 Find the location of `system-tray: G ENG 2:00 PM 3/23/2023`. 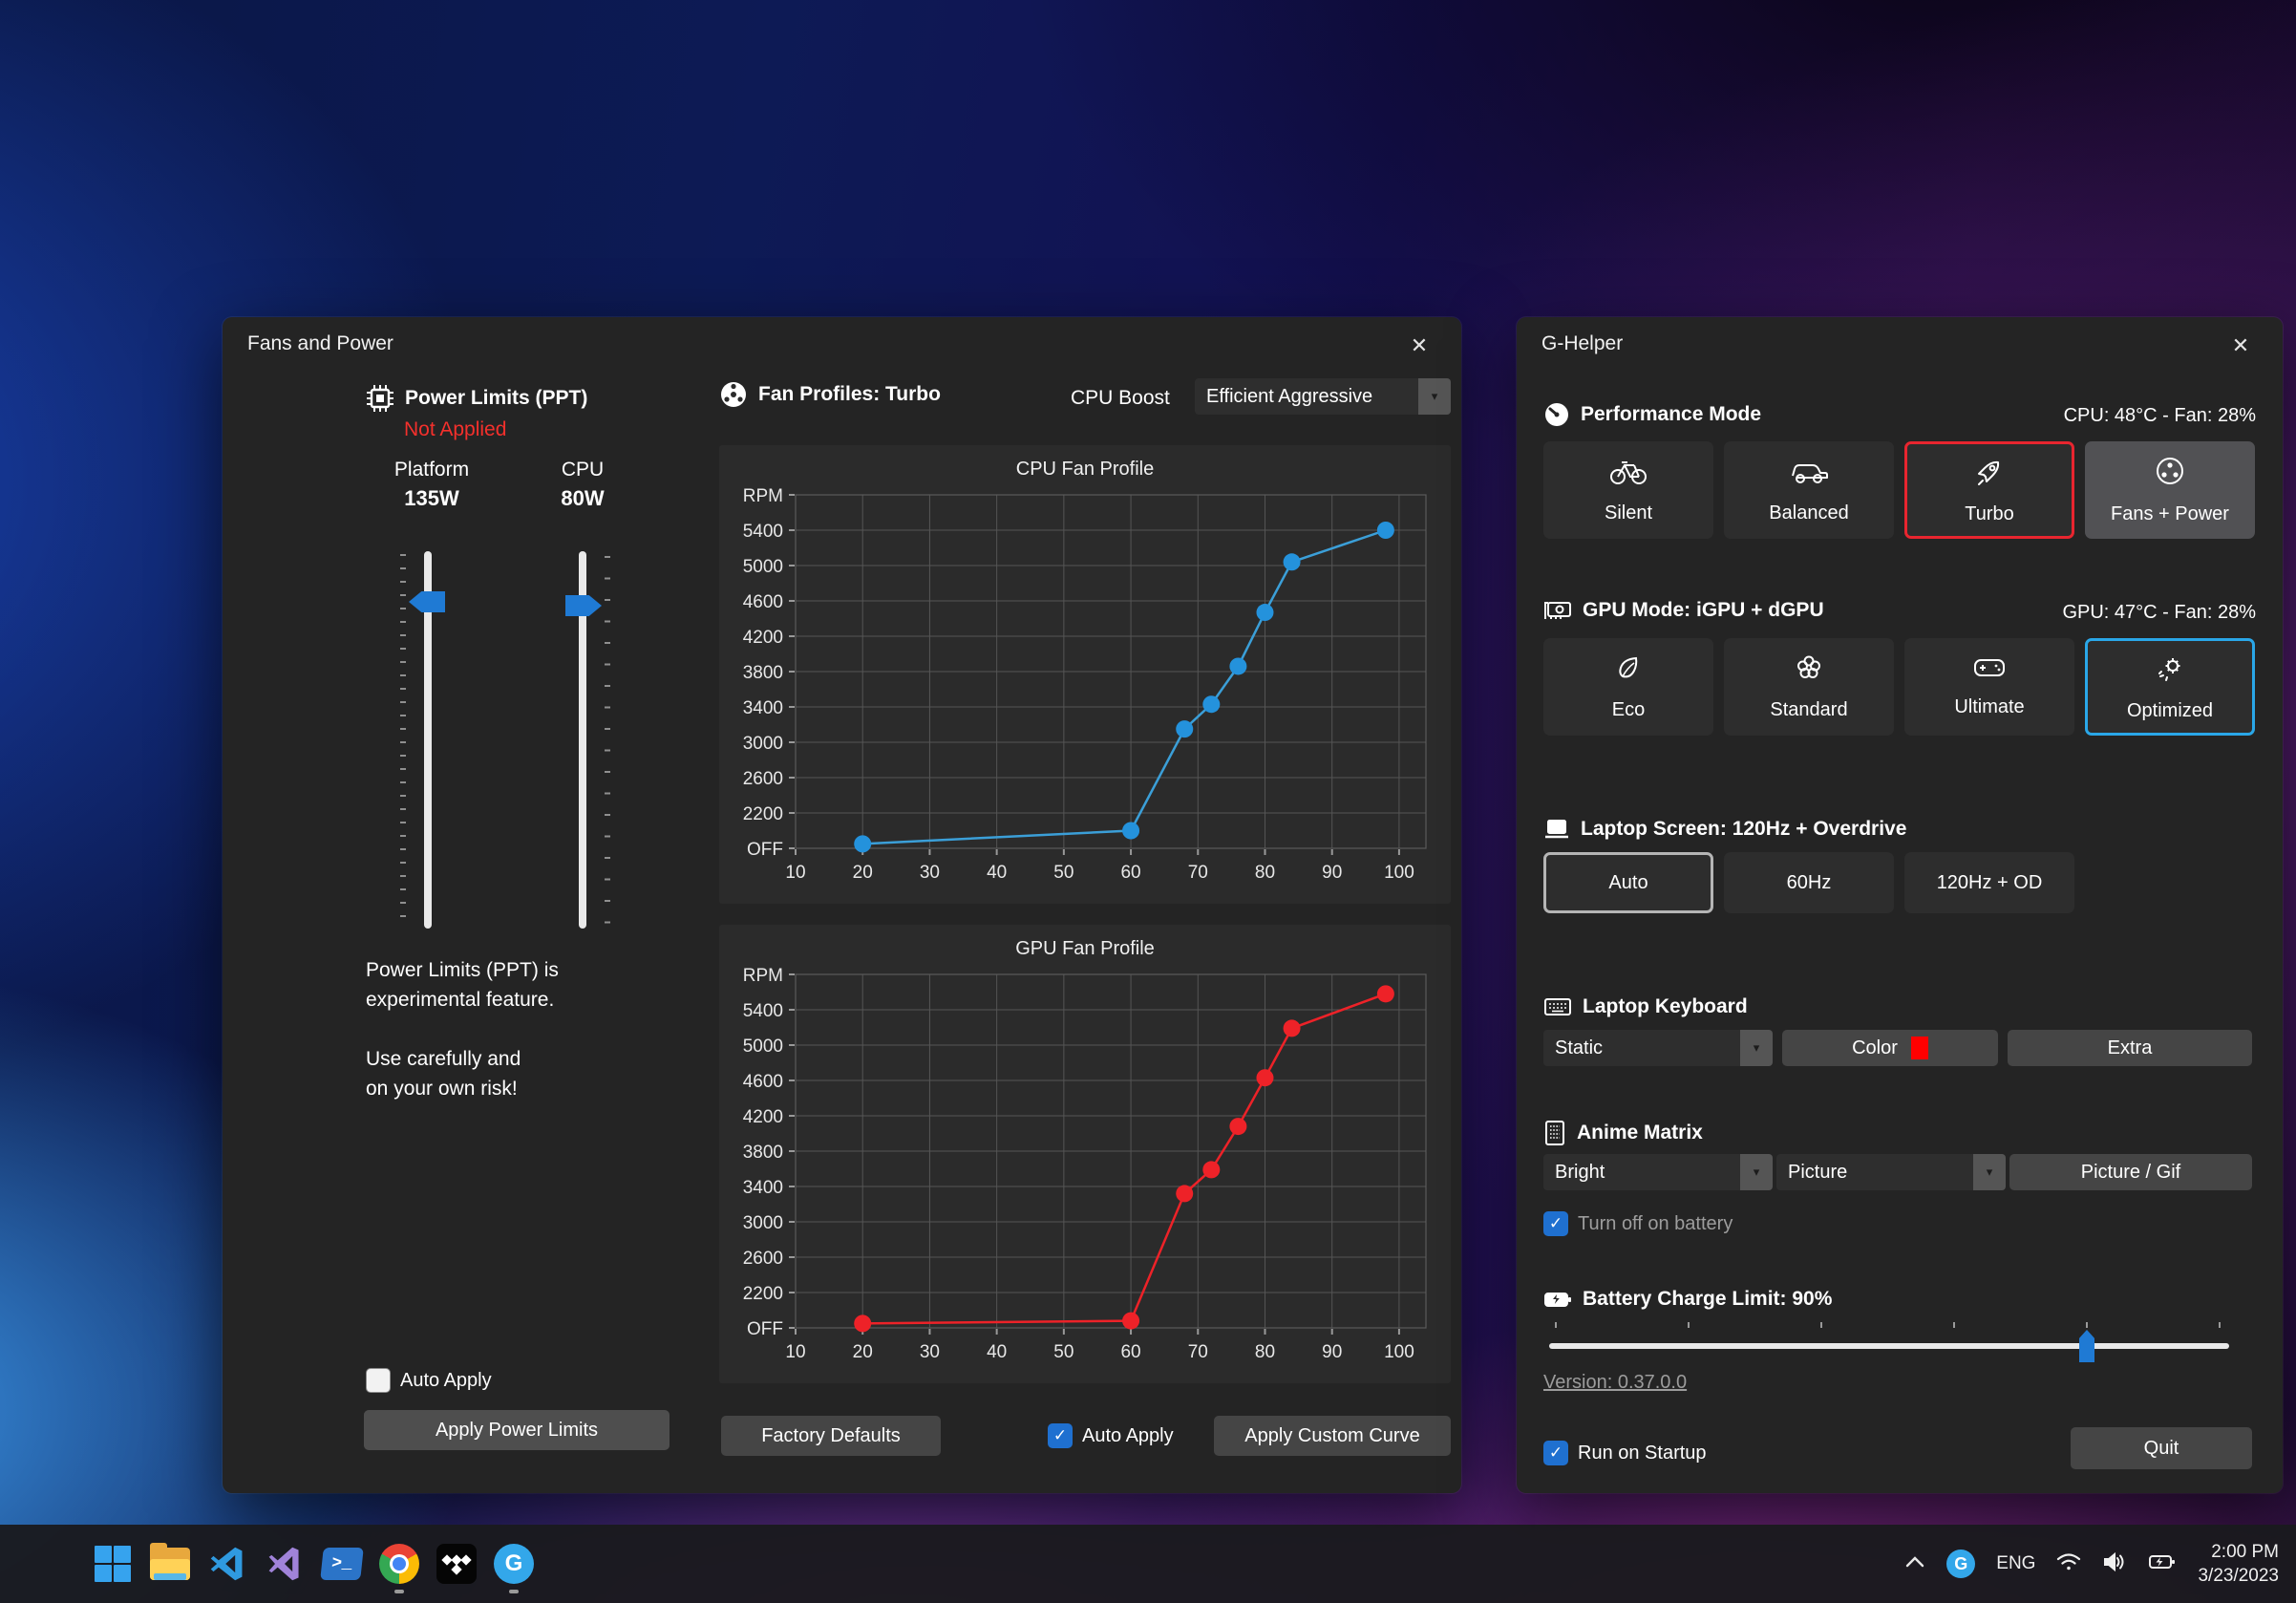

system-tray: G ENG 2:00 PM 3/23/2023 is located at coordinates (2091, 1564).